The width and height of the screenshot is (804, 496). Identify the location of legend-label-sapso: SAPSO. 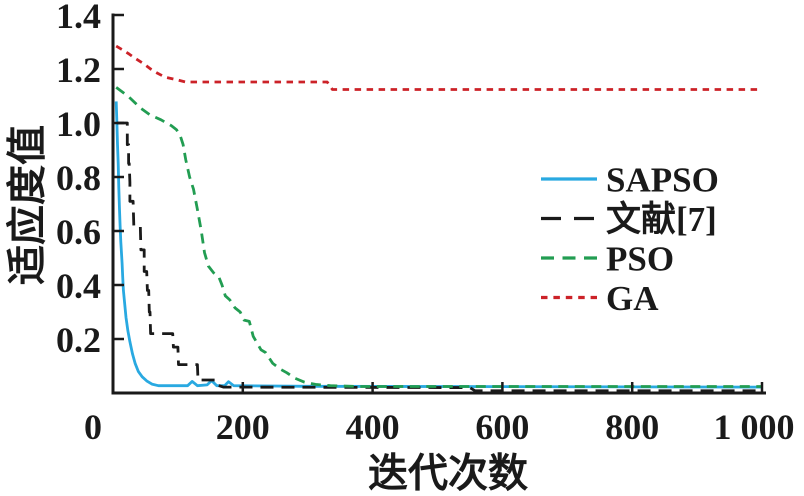
(662, 180).